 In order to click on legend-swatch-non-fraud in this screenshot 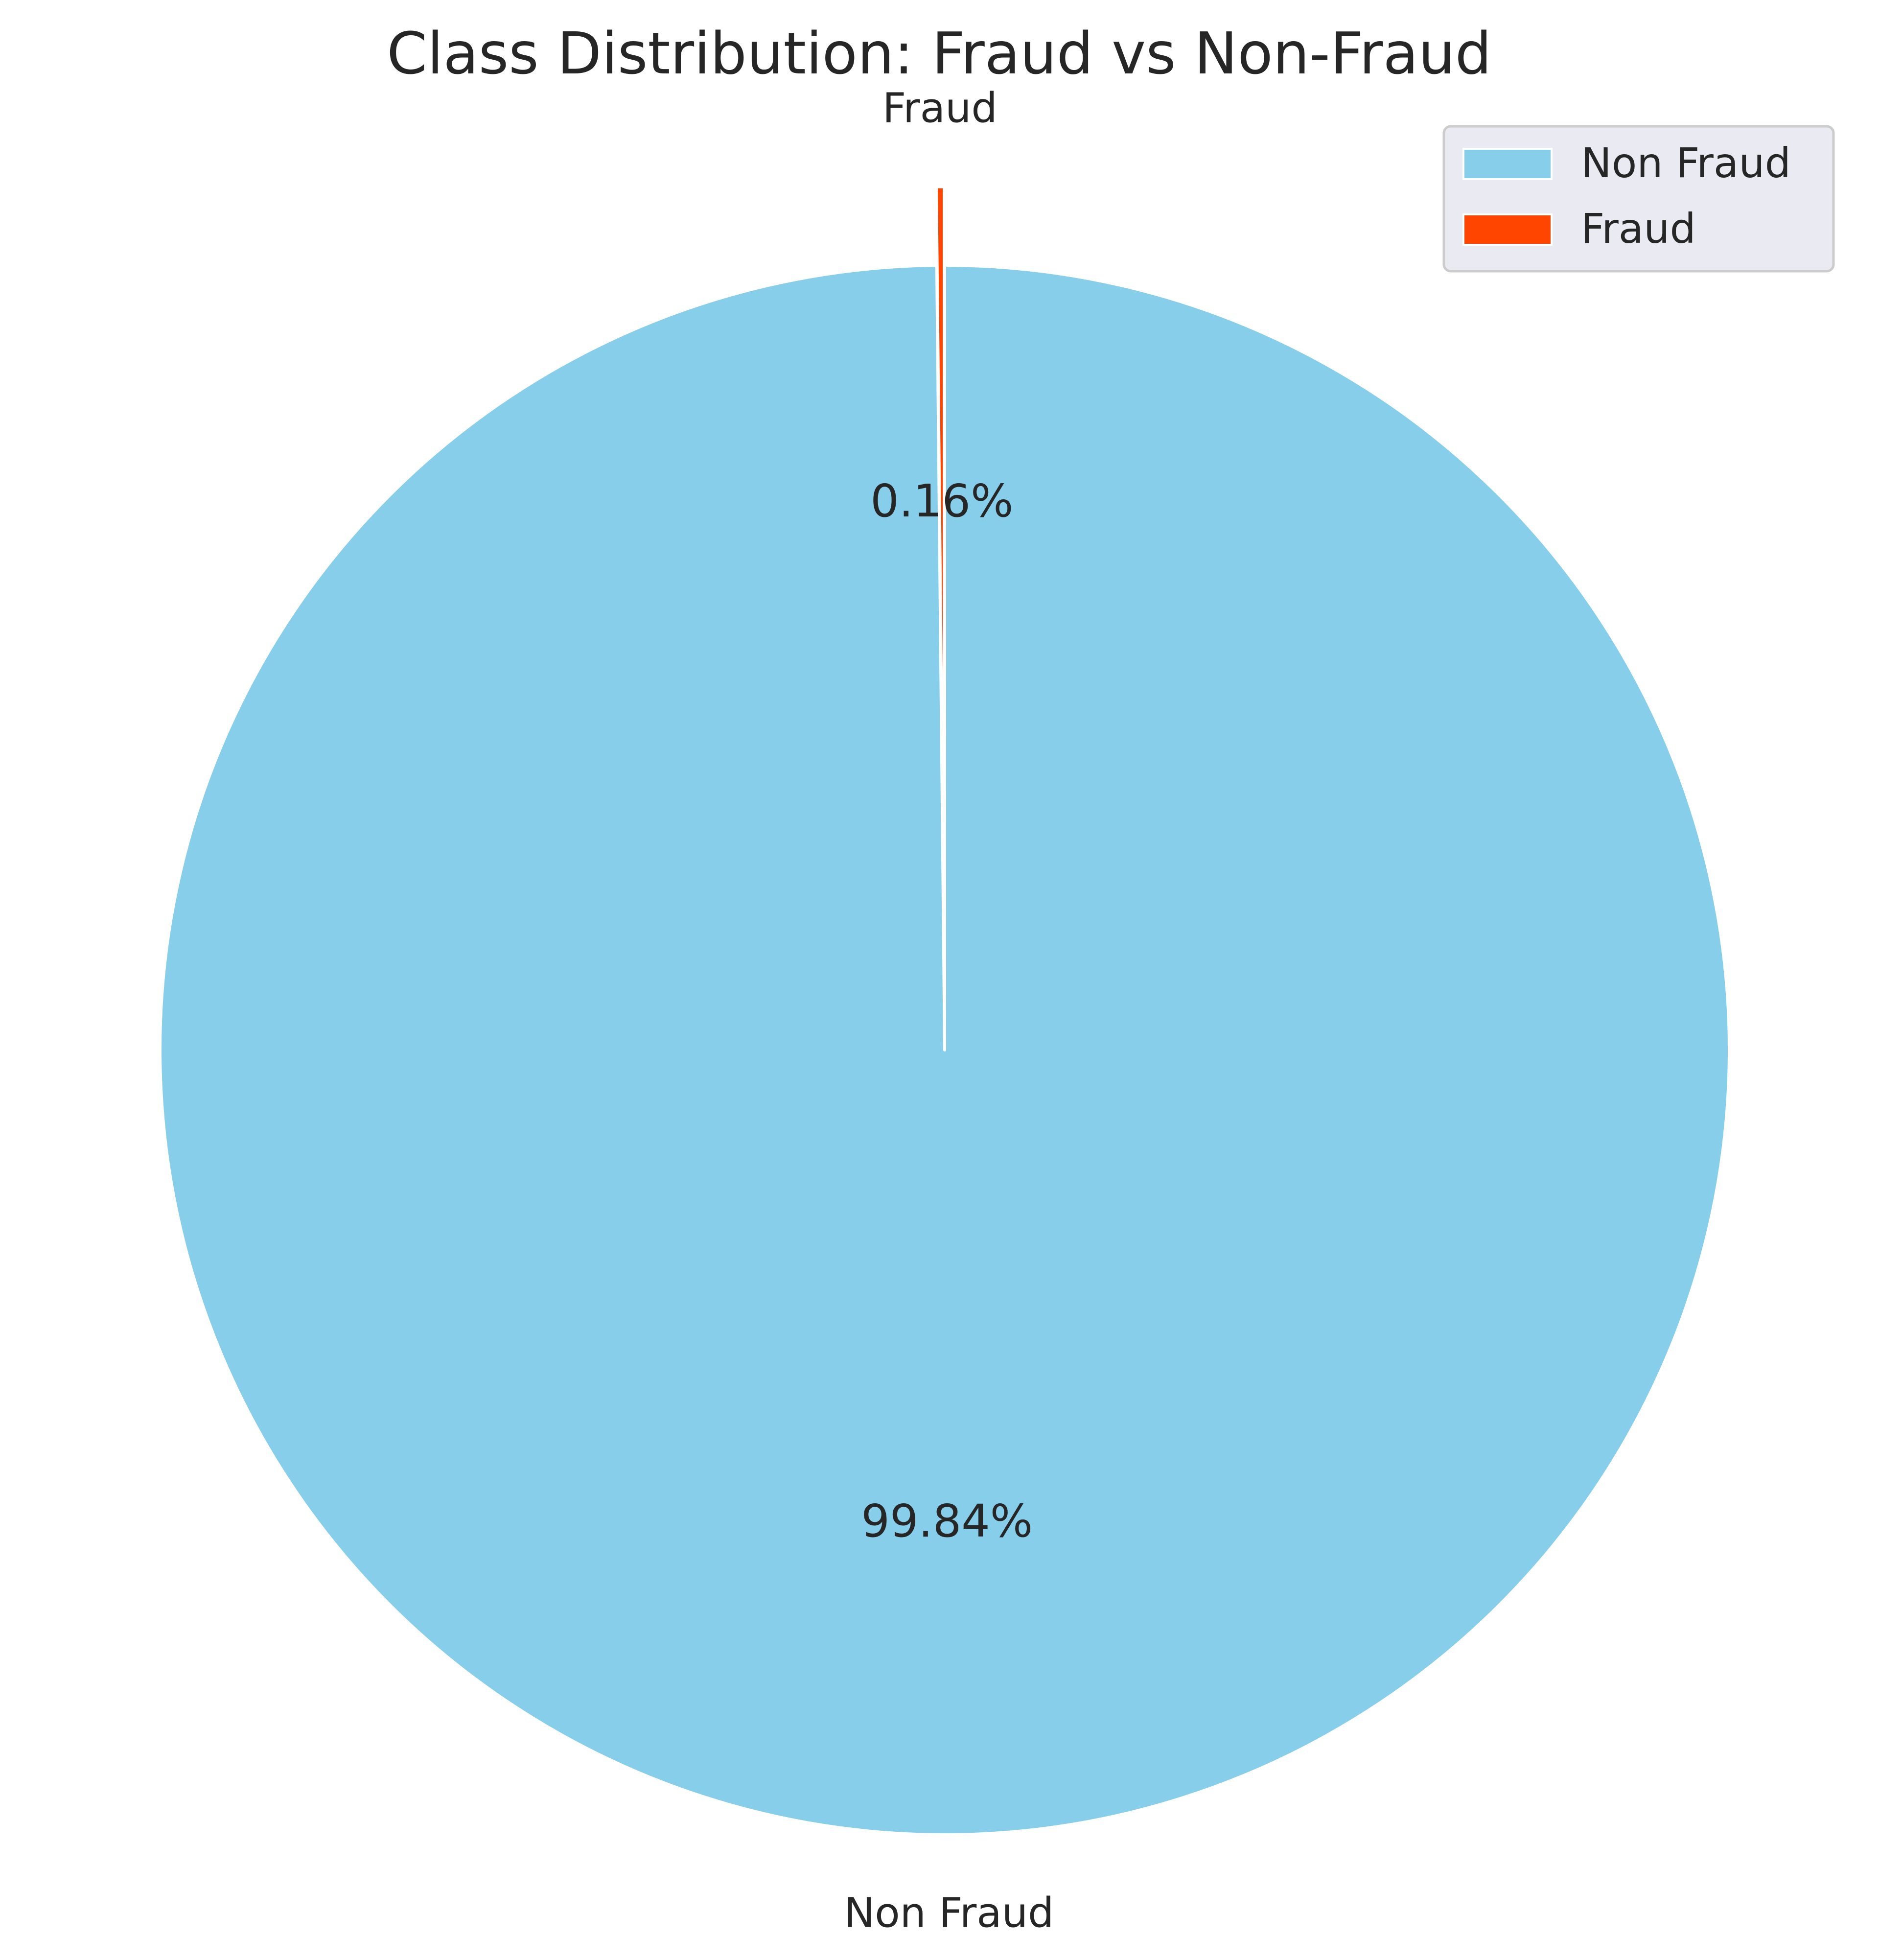, I will do `click(1508, 164)`.